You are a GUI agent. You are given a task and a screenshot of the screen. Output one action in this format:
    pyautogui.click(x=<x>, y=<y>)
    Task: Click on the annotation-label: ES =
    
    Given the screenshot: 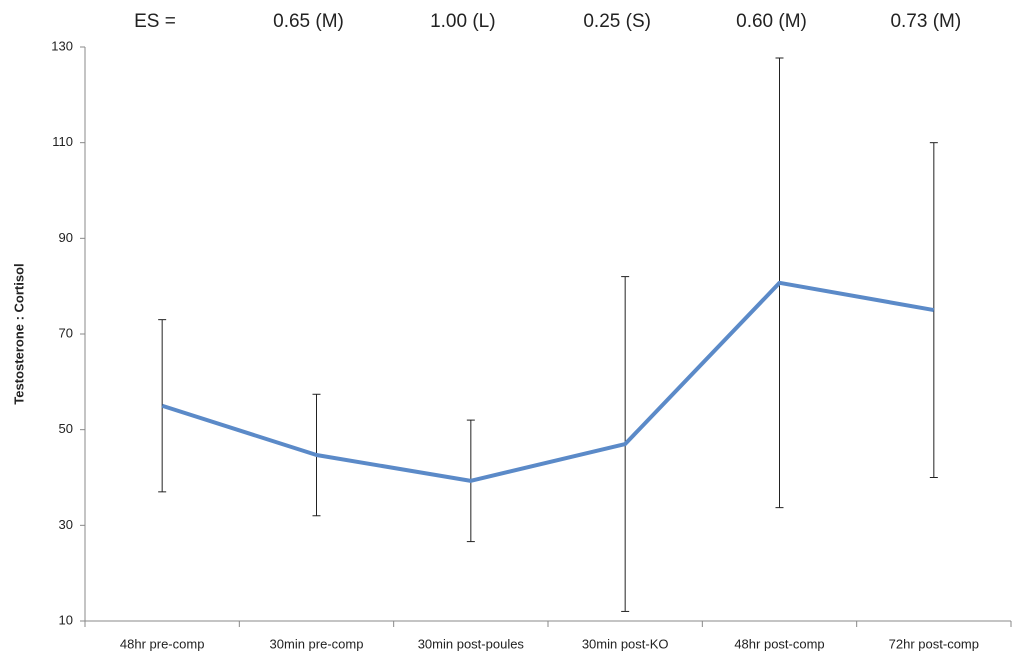 What is the action you would take?
    pyautogui.click(x=155, y=21)
    